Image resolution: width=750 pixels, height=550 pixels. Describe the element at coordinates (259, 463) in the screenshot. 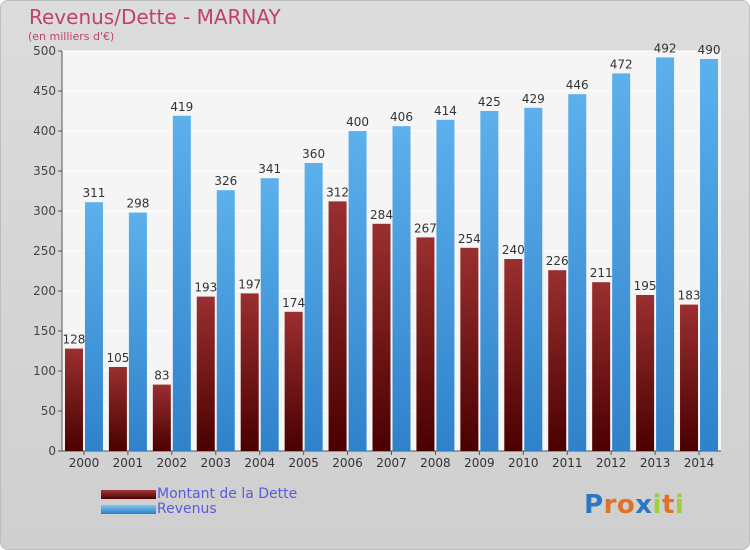

I see `x-tick-label: 2004` at that location.